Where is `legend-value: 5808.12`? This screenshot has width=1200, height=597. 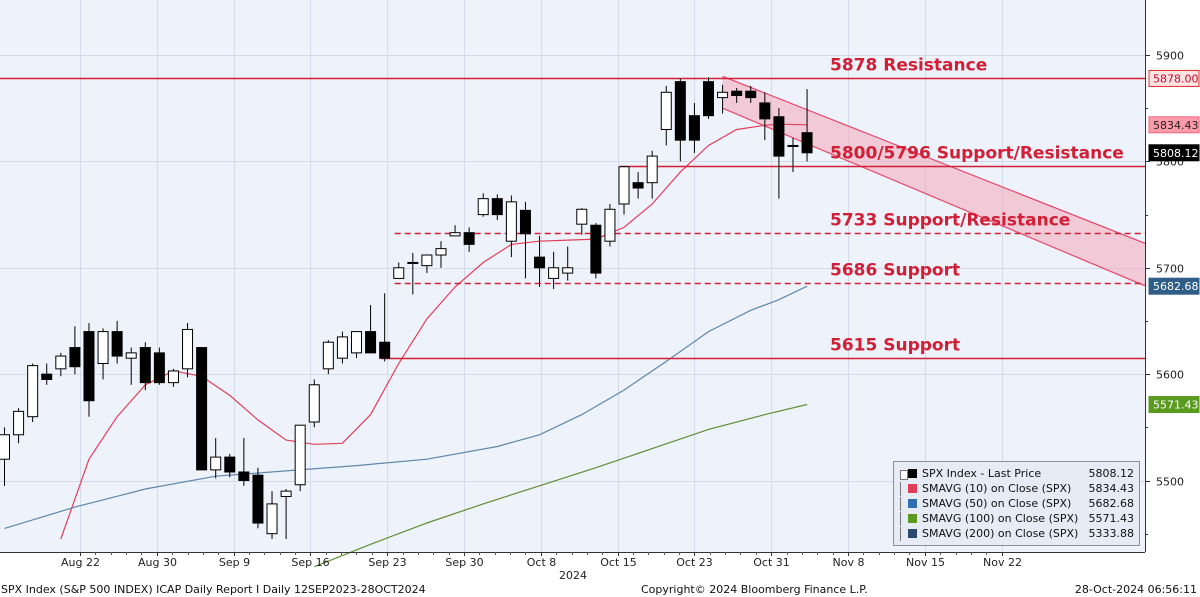
legend-value: 5808.12 is located at coordinates (1111, 473).